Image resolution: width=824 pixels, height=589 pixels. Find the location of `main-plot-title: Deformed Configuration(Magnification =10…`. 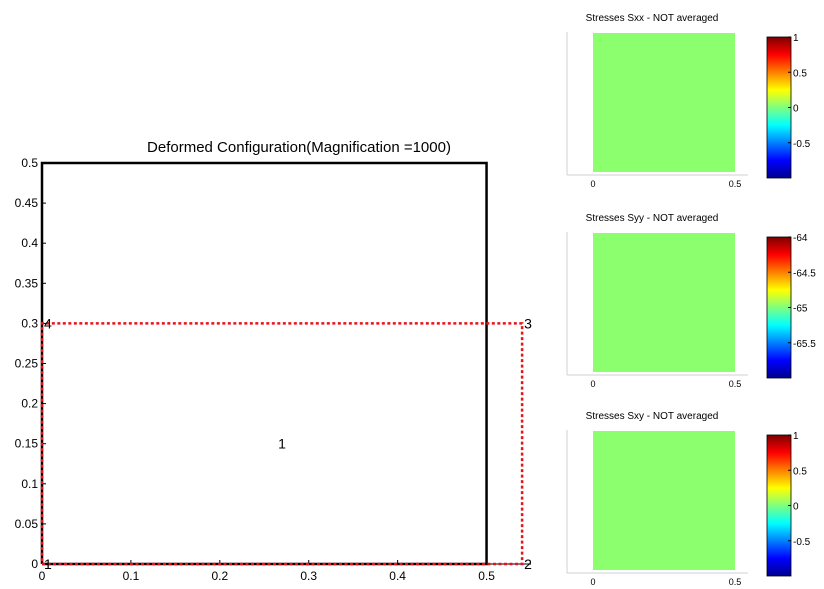

main-plot-title: Deformed Configuration(Magnification =10… is located at coordinates (299, 147).